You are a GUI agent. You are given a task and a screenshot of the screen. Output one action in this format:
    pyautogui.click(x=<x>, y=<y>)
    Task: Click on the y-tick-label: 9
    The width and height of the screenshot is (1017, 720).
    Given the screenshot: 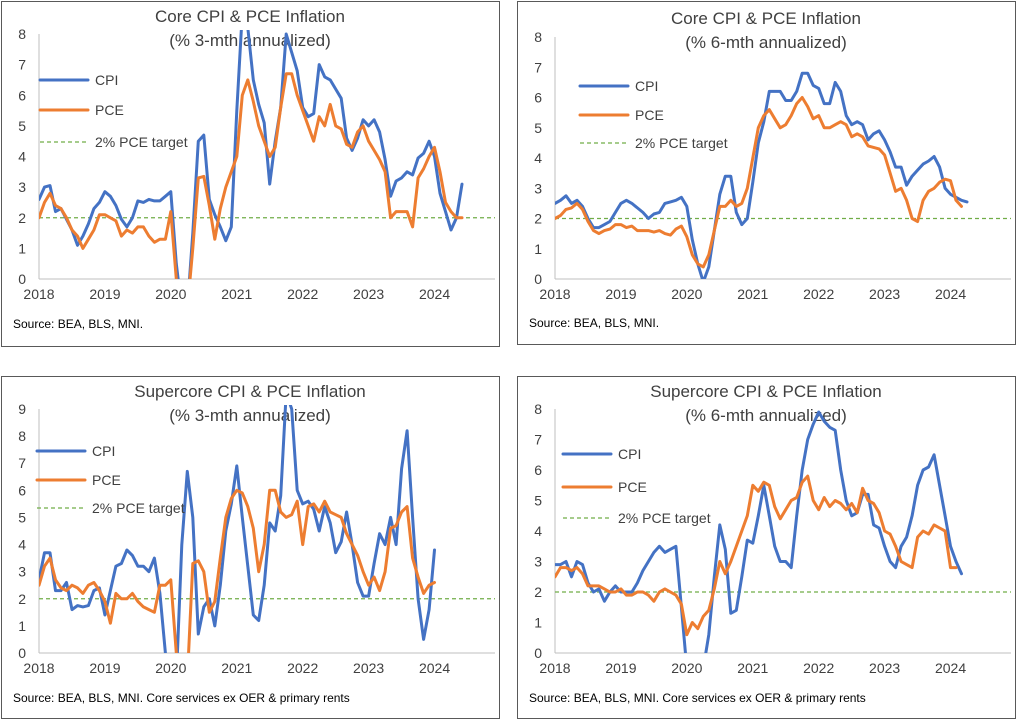 What is the action you would take?
    pyautogui.click(x=22, y=409)
    